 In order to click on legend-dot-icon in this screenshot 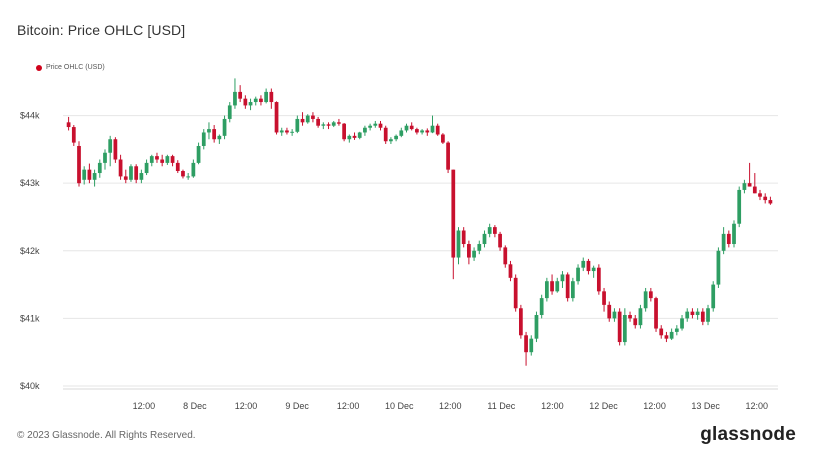, I will do `click(39, 67)`.